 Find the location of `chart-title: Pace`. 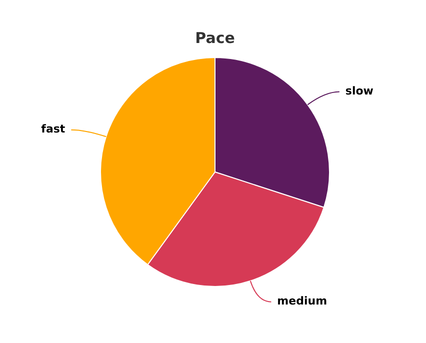

chart-title: Pace is located at coordinates (215, 37).